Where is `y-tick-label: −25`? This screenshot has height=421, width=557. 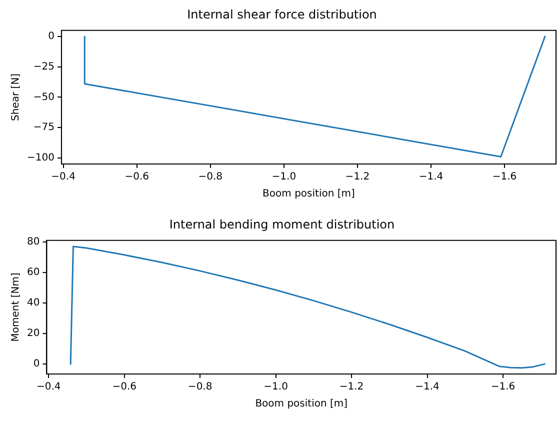
y-tick-label: −25 is located at coordinates (43, 66).